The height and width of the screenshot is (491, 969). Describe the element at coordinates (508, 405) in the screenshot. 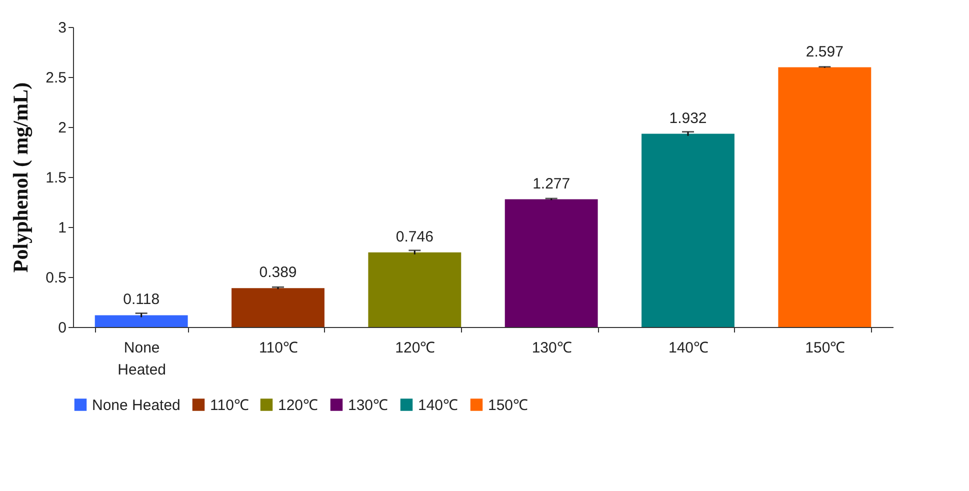

I see `legend-label: 150℃` at that location.